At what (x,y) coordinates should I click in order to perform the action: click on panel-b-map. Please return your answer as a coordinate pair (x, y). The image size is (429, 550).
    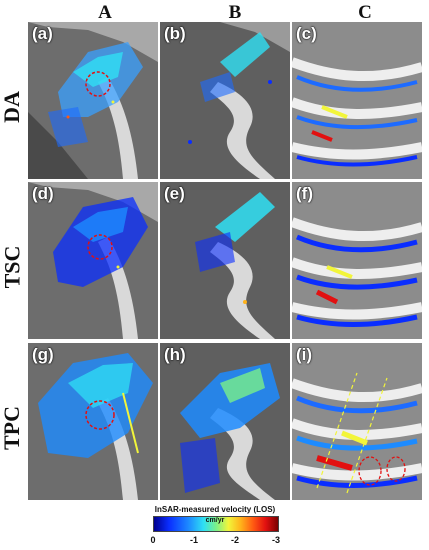
    Looking at the image, I should click on (225, 100).